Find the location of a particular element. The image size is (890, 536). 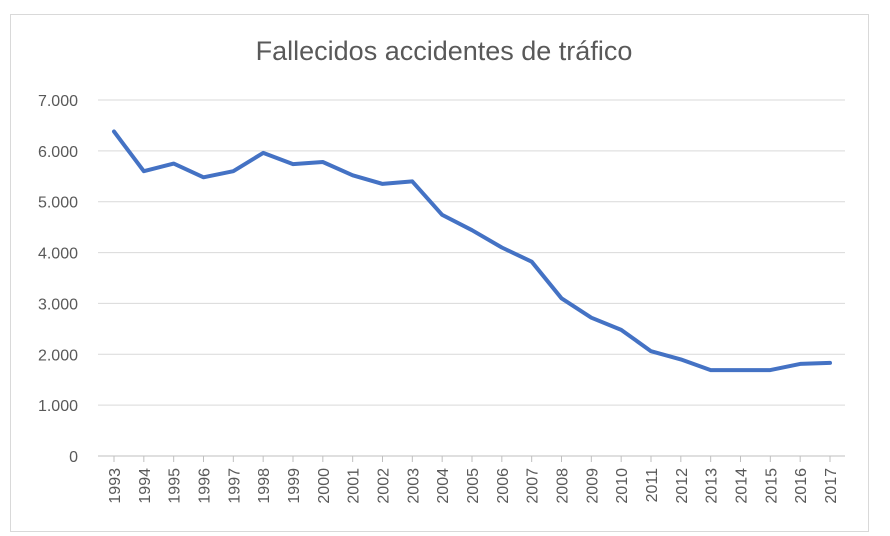

x-tick-label: 2016 is located at coordinates (801, 486).